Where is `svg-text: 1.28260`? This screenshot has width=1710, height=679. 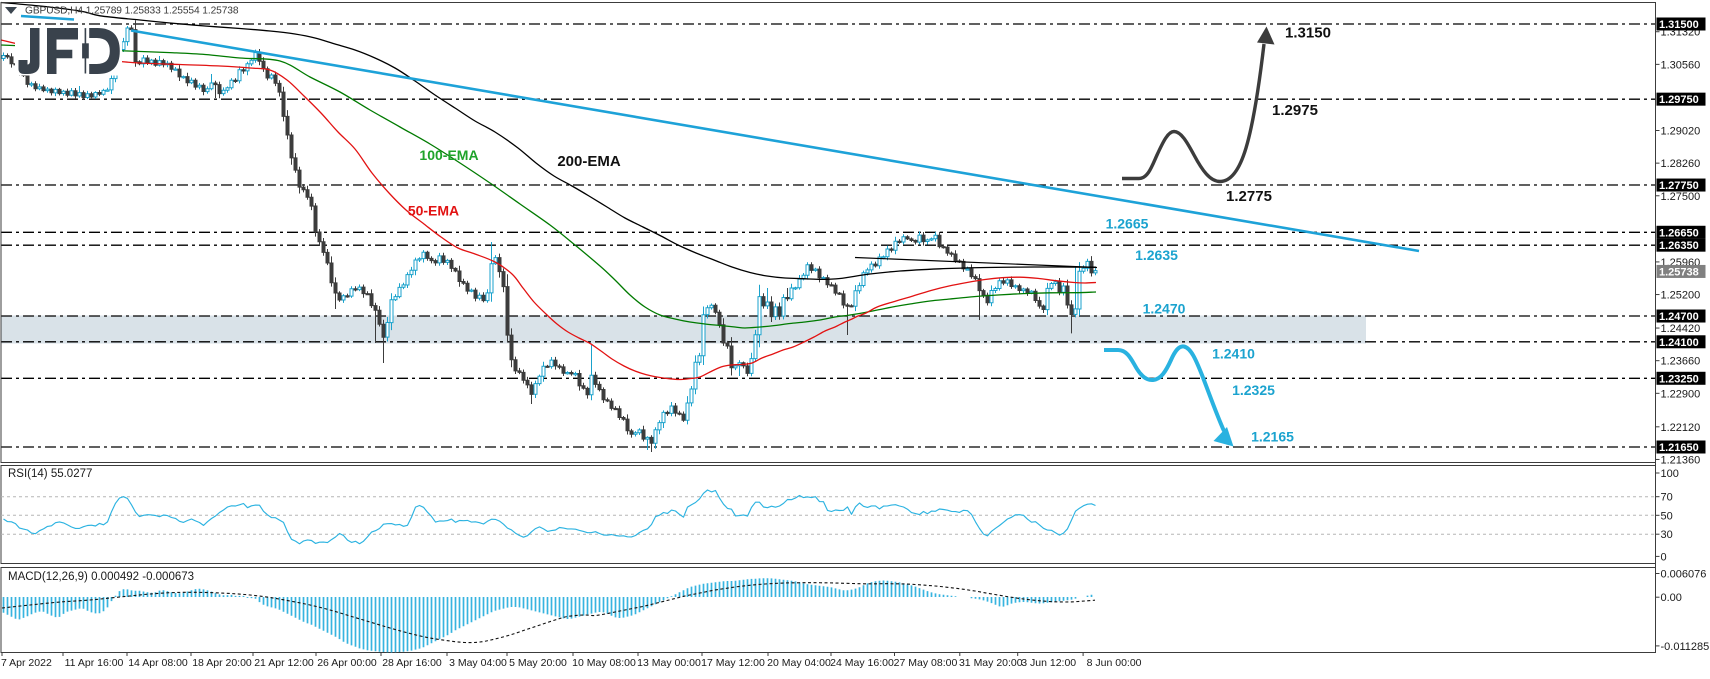
svg-text: 1.28260 is located at coordinates (1681, 164).